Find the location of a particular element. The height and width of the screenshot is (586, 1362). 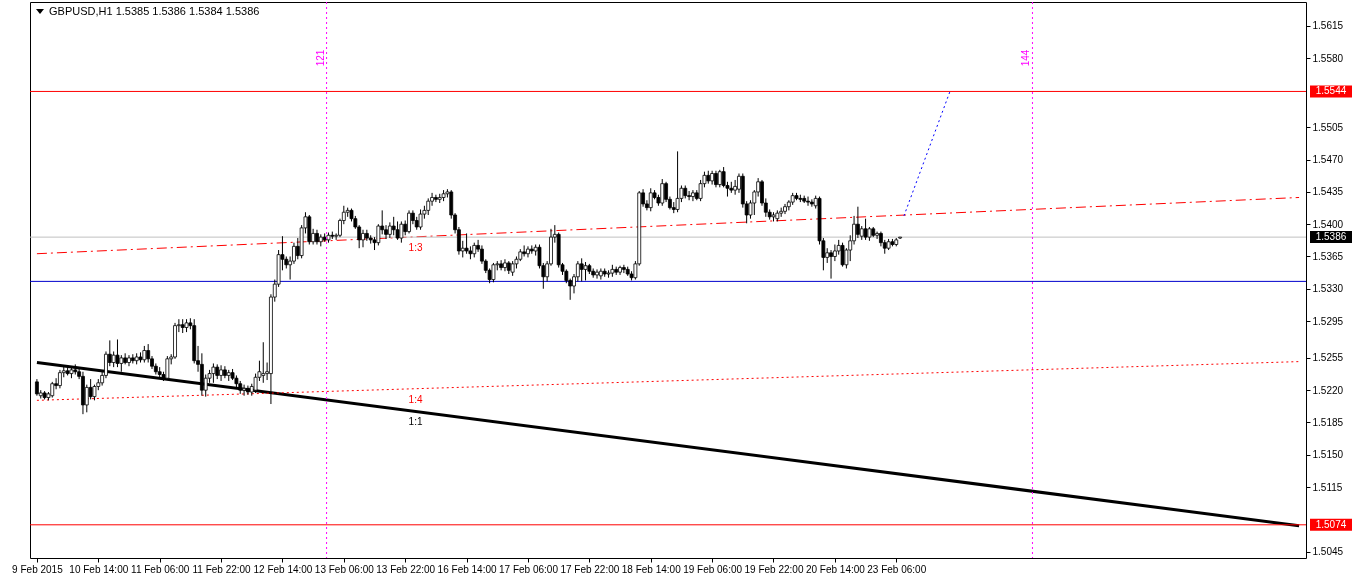

series-label: 1:4 is located at coordinates (415, 399).